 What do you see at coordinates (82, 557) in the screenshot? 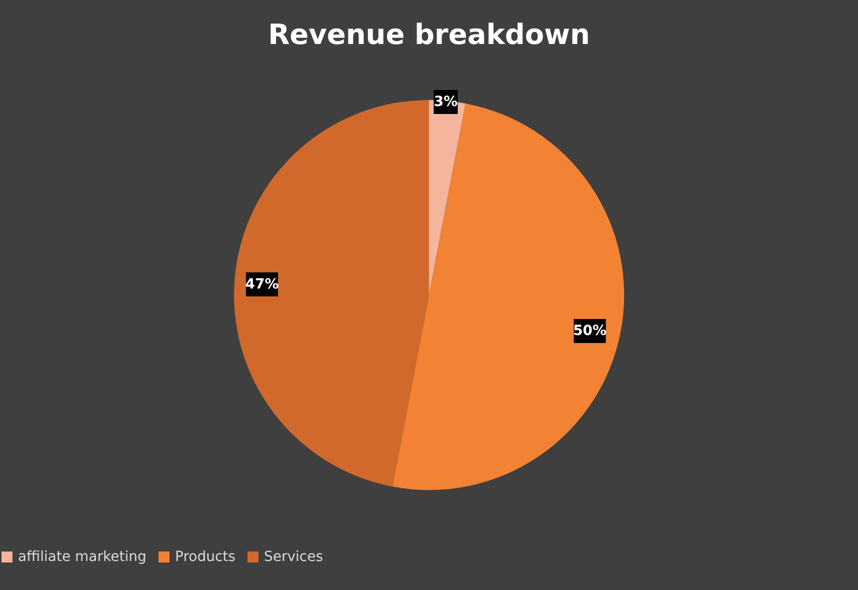
I see `legend-label: affiliate marketing` at bounding box center [82, 557].